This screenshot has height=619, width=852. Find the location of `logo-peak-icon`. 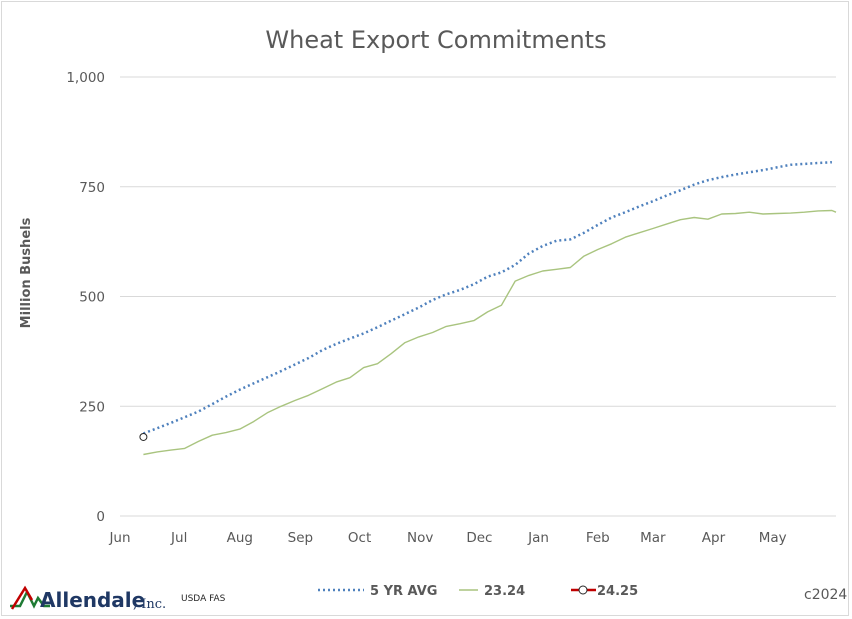

logo-peak-icon is located at coordinates (22, 597).